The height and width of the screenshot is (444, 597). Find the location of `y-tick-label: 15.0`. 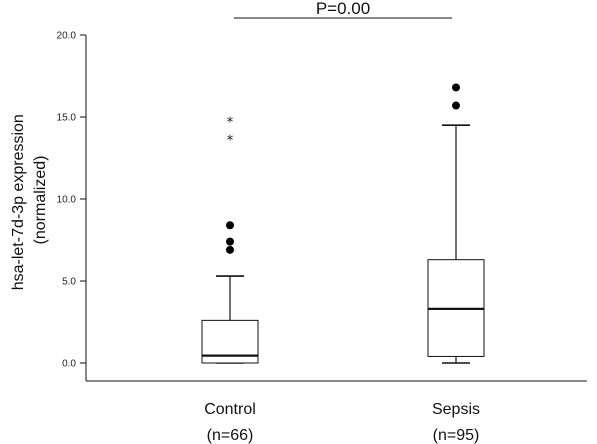

y-tick-label: 15.0 is located at coordinates (67, 118).